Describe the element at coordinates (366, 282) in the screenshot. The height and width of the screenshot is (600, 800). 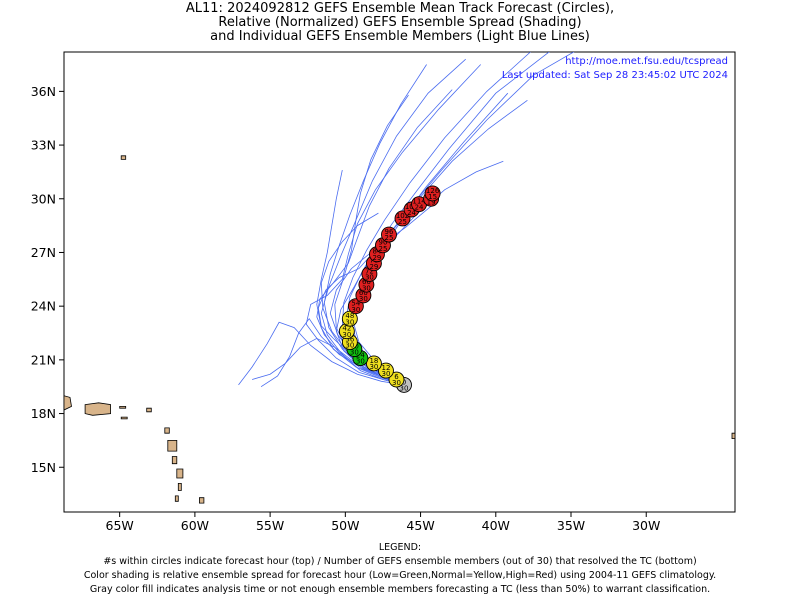
I see `forecast-hour-label: 66` at that location.